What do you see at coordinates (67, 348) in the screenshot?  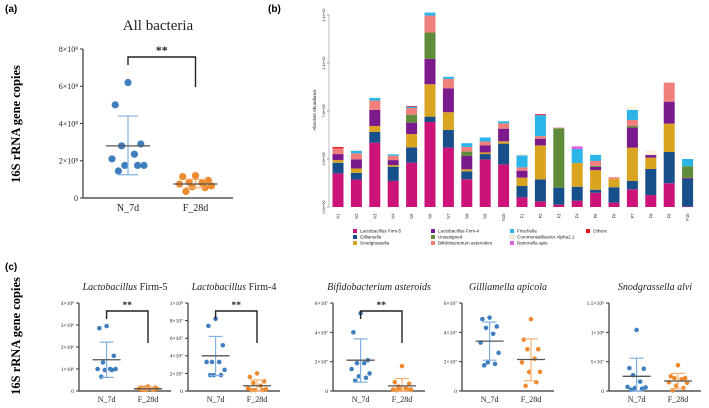 I see `y-tick-label: 2×10⁸` at bounding box center [67, 348].